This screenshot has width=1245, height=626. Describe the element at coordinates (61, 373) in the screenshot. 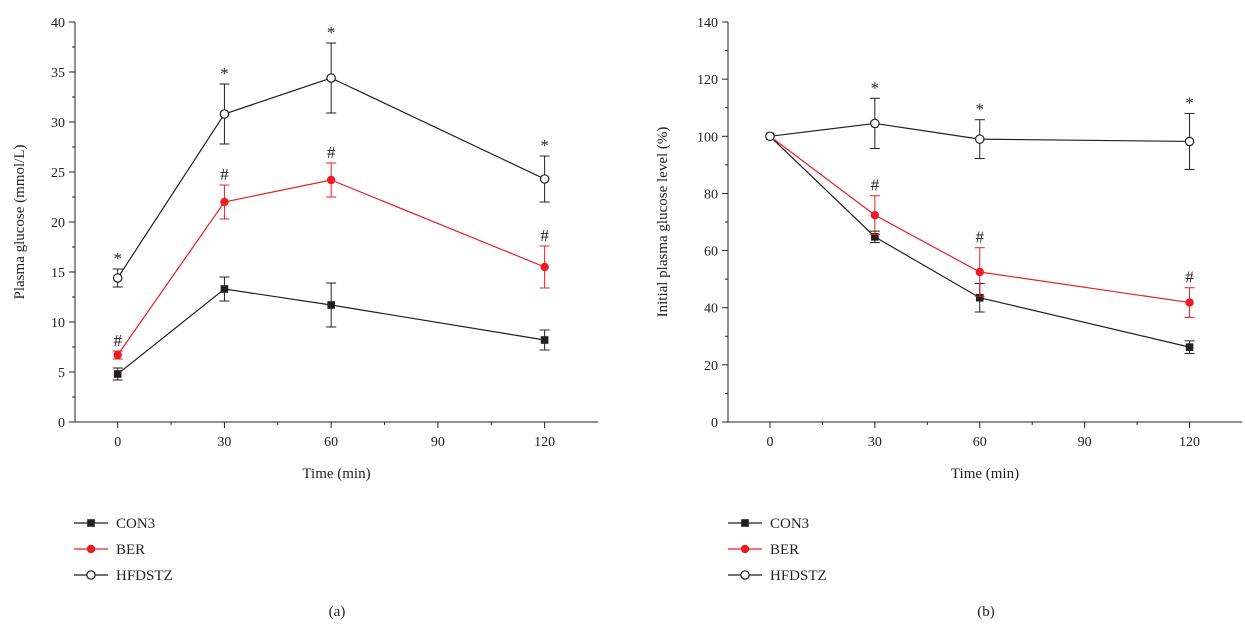

I see `y-tick-label: 5` at that location.